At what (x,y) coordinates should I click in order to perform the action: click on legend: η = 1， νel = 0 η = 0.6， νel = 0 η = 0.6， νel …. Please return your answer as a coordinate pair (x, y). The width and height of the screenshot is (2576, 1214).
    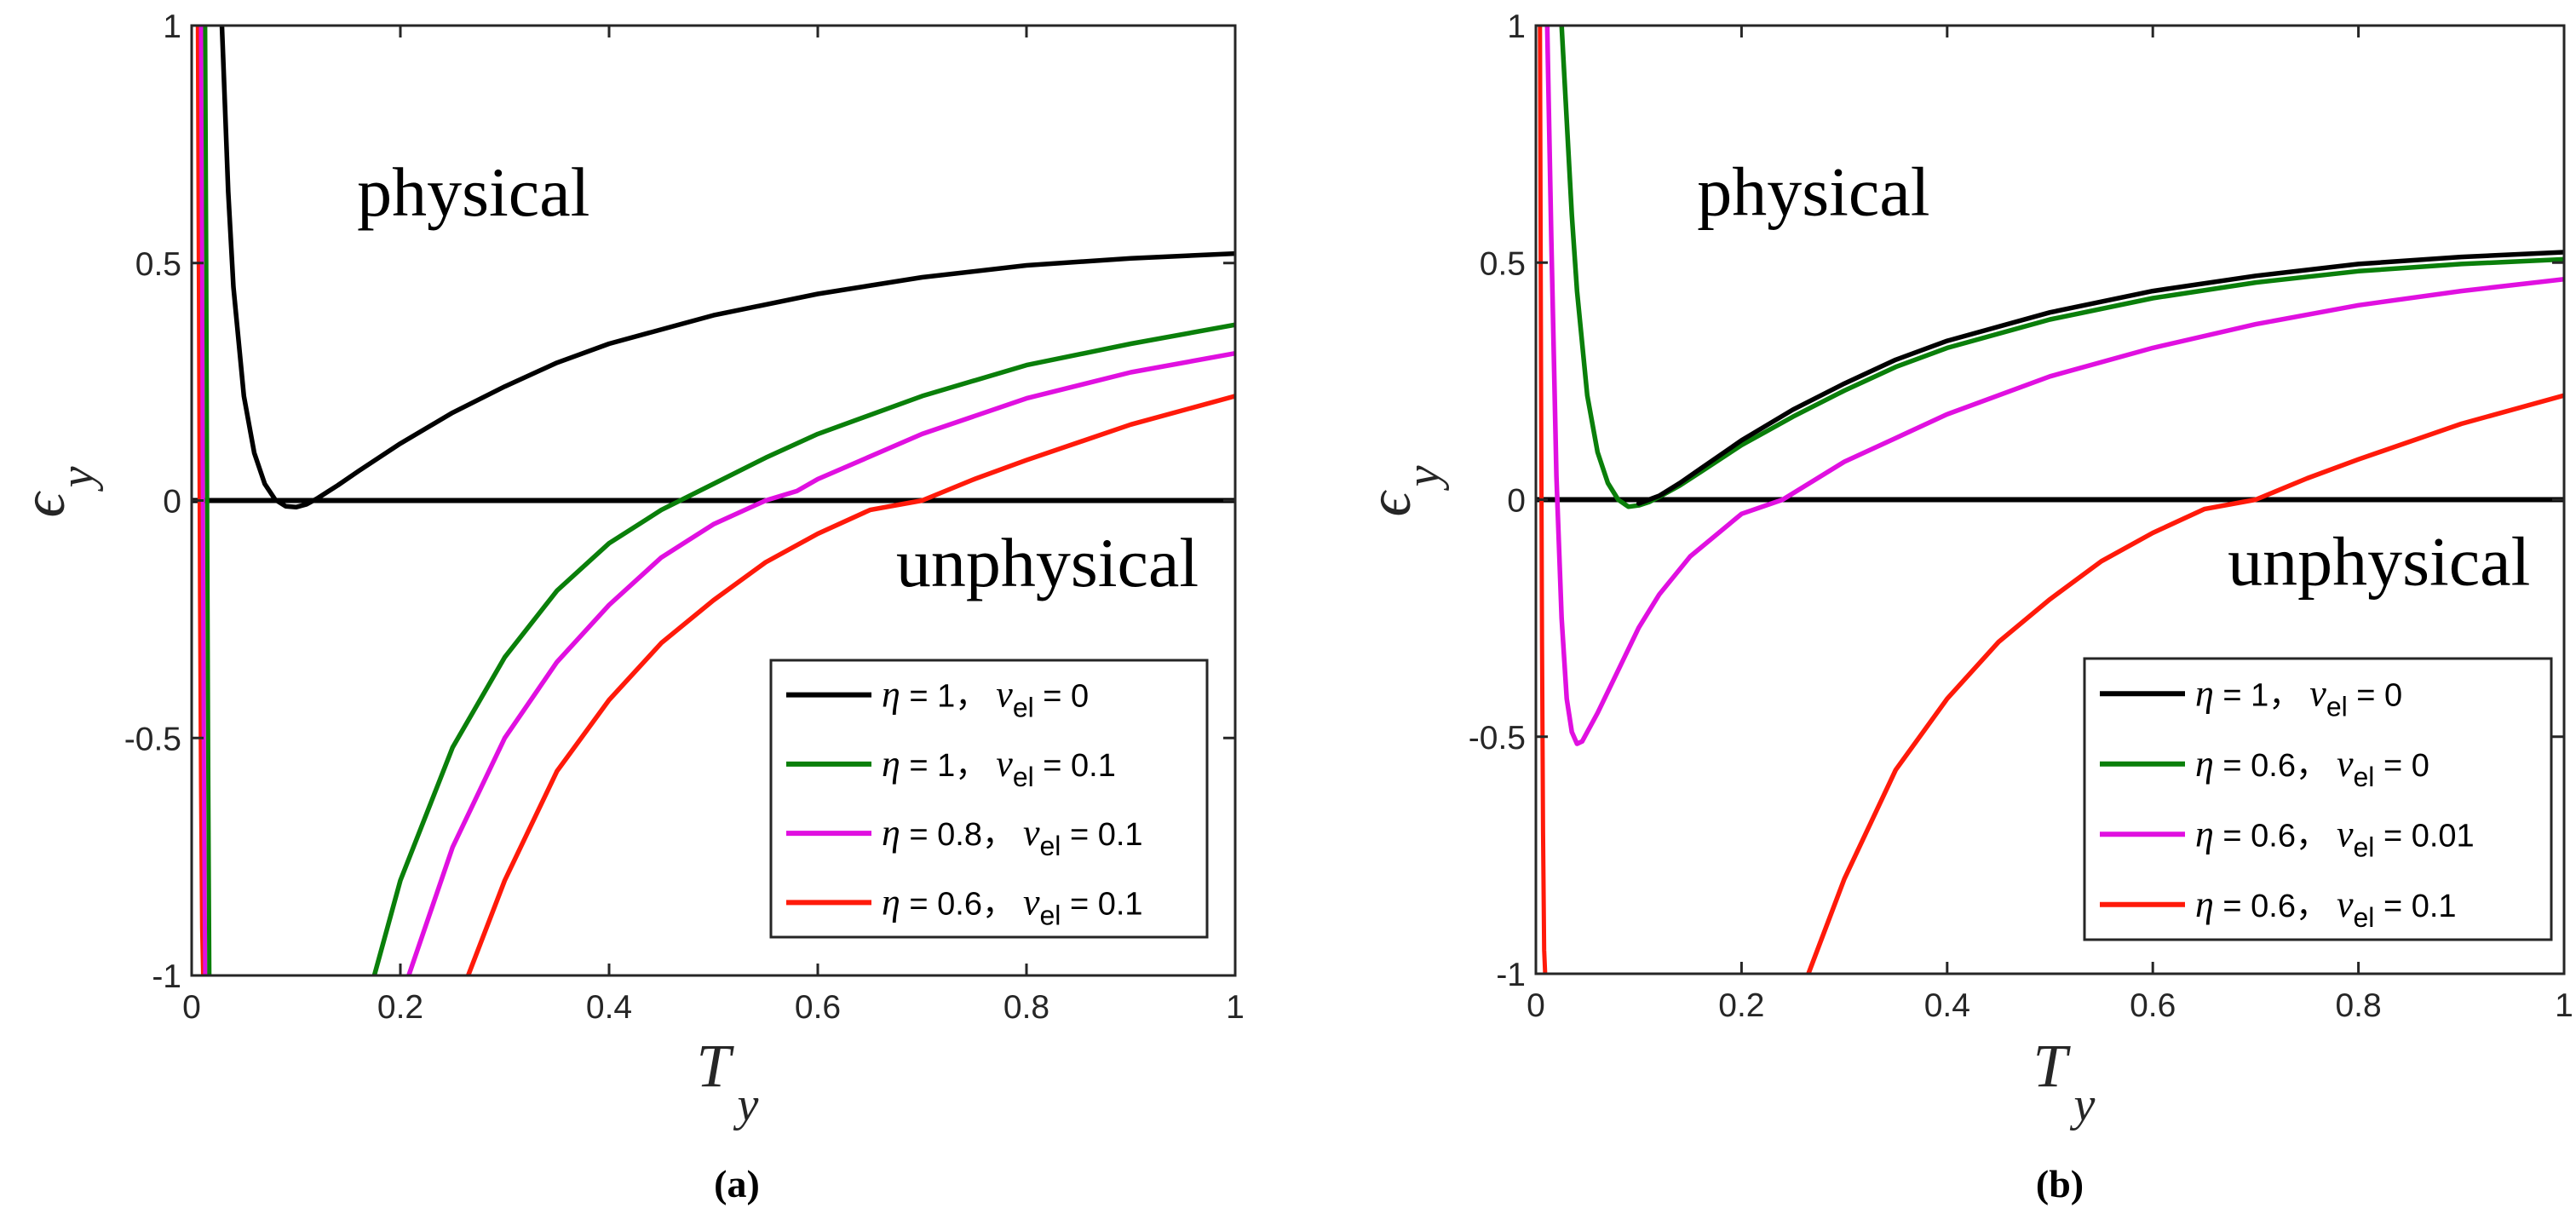
    Looking at the image, I should click on (2318, 799).